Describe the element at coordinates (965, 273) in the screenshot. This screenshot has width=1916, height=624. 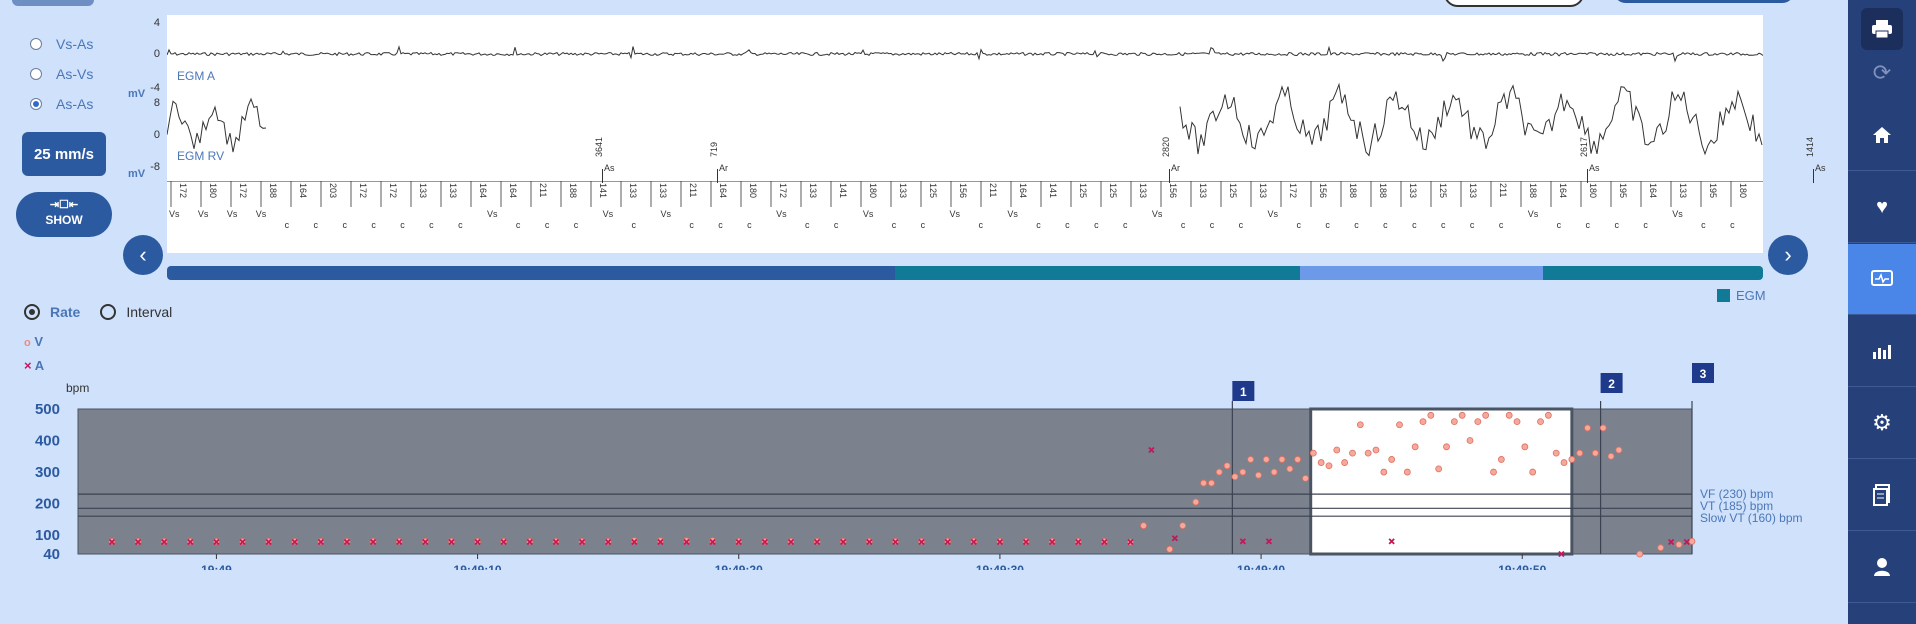
I see `timeline-scrollbar` at that location.